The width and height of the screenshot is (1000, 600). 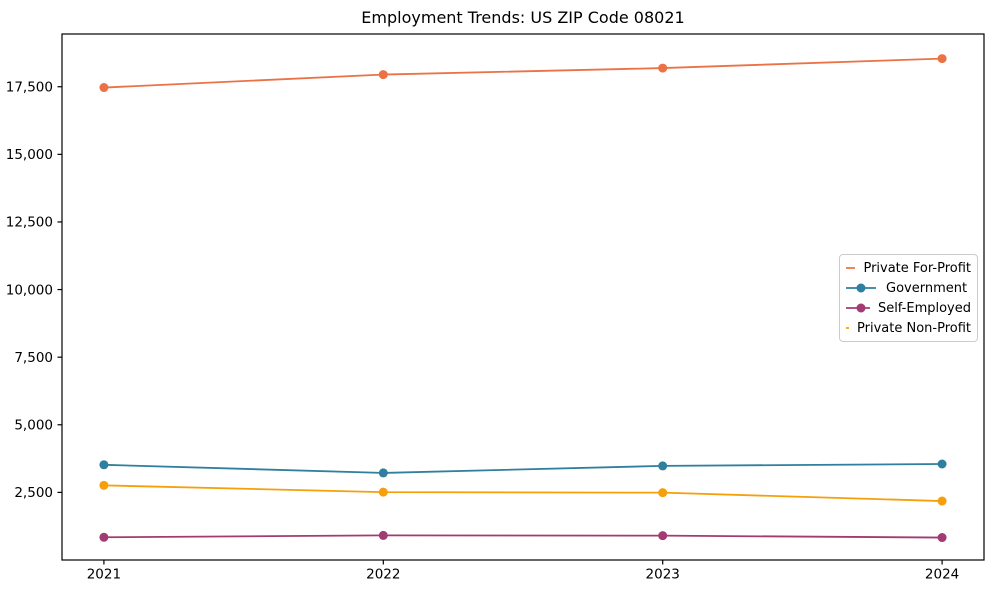 I want to click on legend-label-private-non-profit: Private Non-Profit, so click(x=914, y=328).